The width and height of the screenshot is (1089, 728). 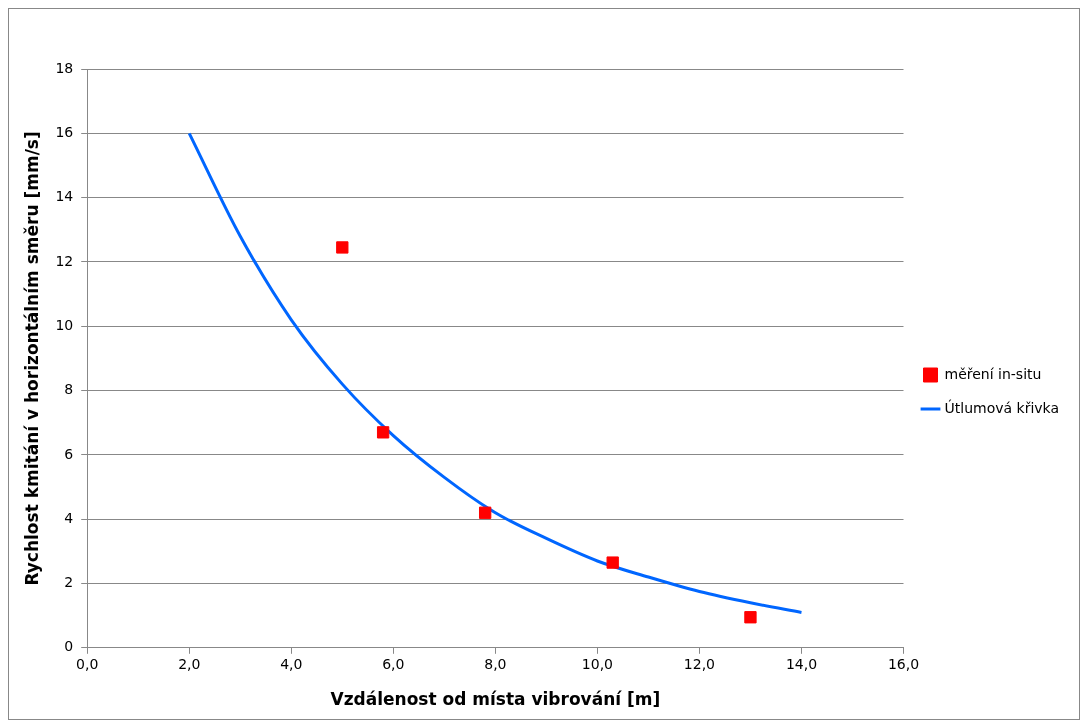 What do you see at coordinates (903, 663) in the screenshot?
I see `x-tick-label: 16,0` at bounding box center [903, 663].